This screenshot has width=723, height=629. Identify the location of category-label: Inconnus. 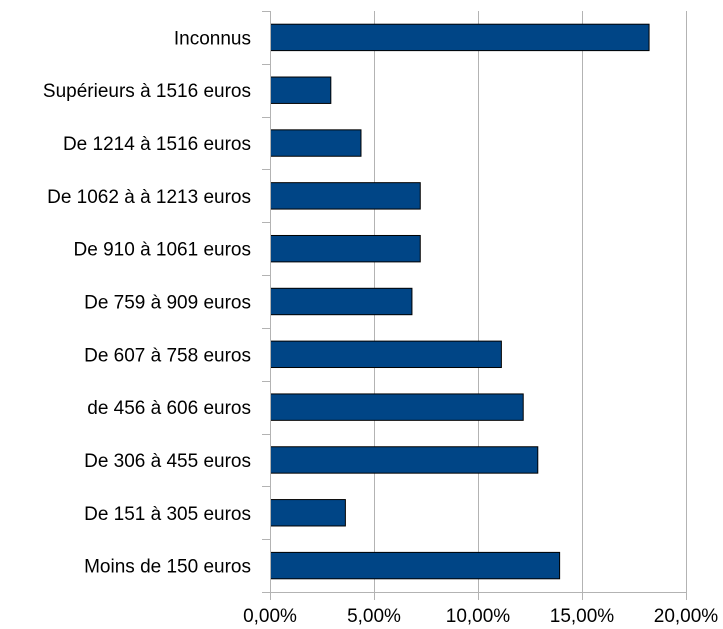
(212, 38).